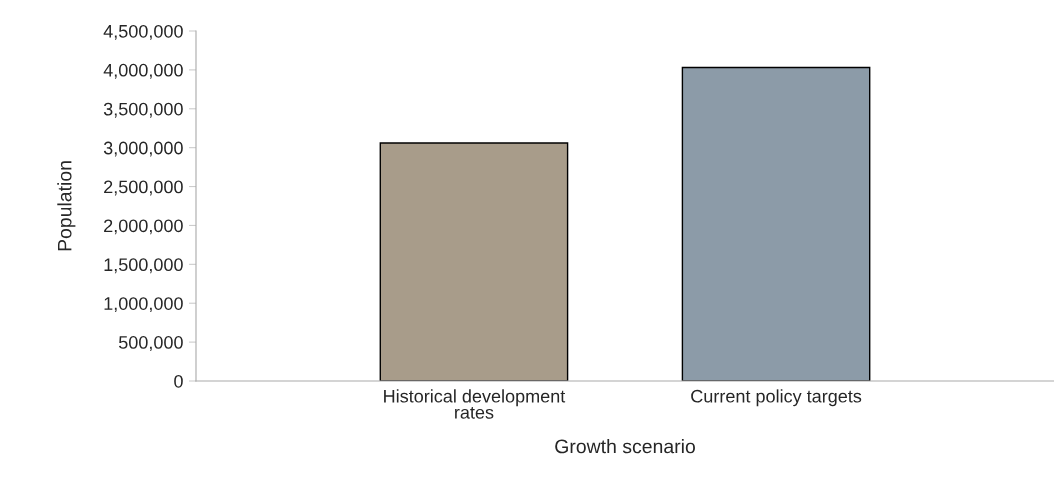  What do you see at coordinates (776, 398) in the screenshot?
I see `x-tick-label: Current policy targets` at bounding box center [776, 398].